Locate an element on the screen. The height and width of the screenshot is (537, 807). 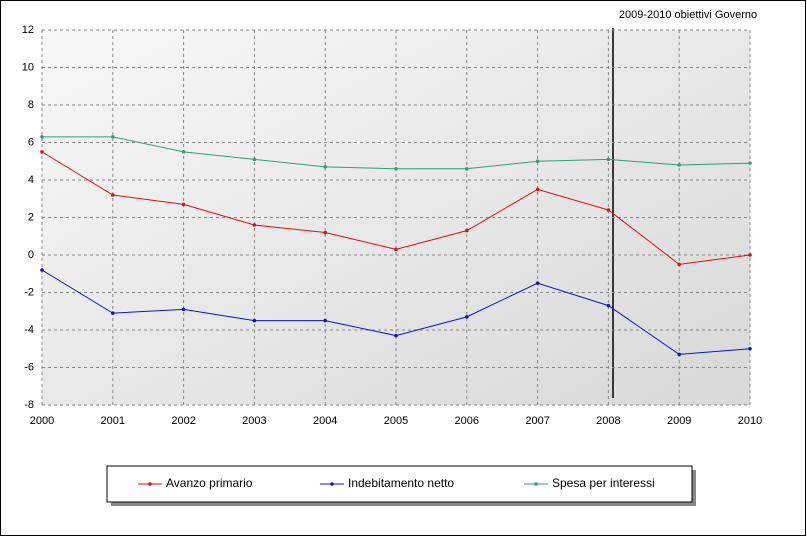
x-tick-label: 2008 is located at coordinates (608, 421).